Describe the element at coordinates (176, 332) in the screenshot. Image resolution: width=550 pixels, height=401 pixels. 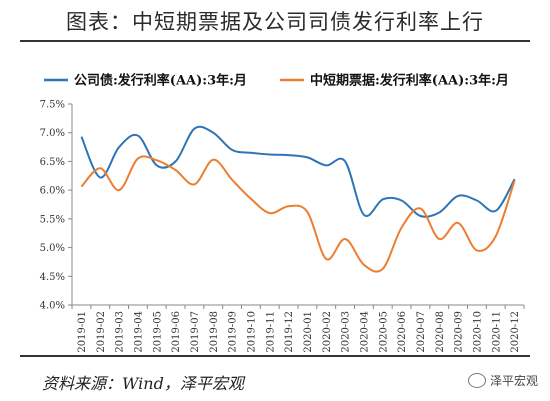
I see `x-tick-label: 2019-06` at that location.